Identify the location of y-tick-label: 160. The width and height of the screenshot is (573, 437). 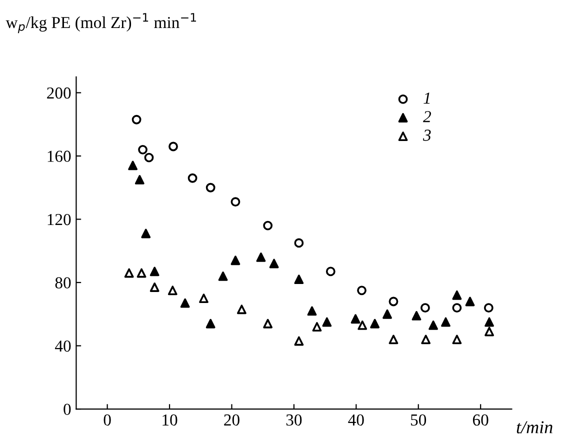
(59, 156).